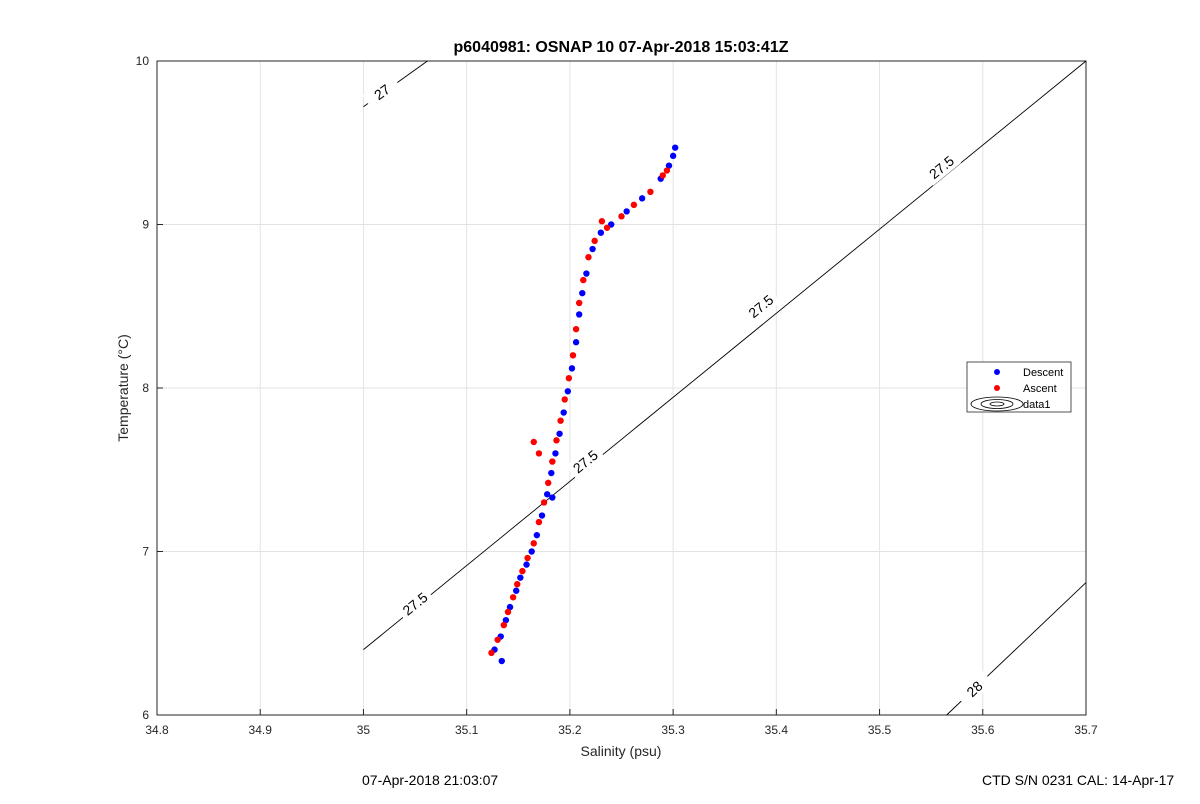  Describe the element at coordinates (673, 730) in the screenshot. I see `x-tick-label: 35.3` at that location.